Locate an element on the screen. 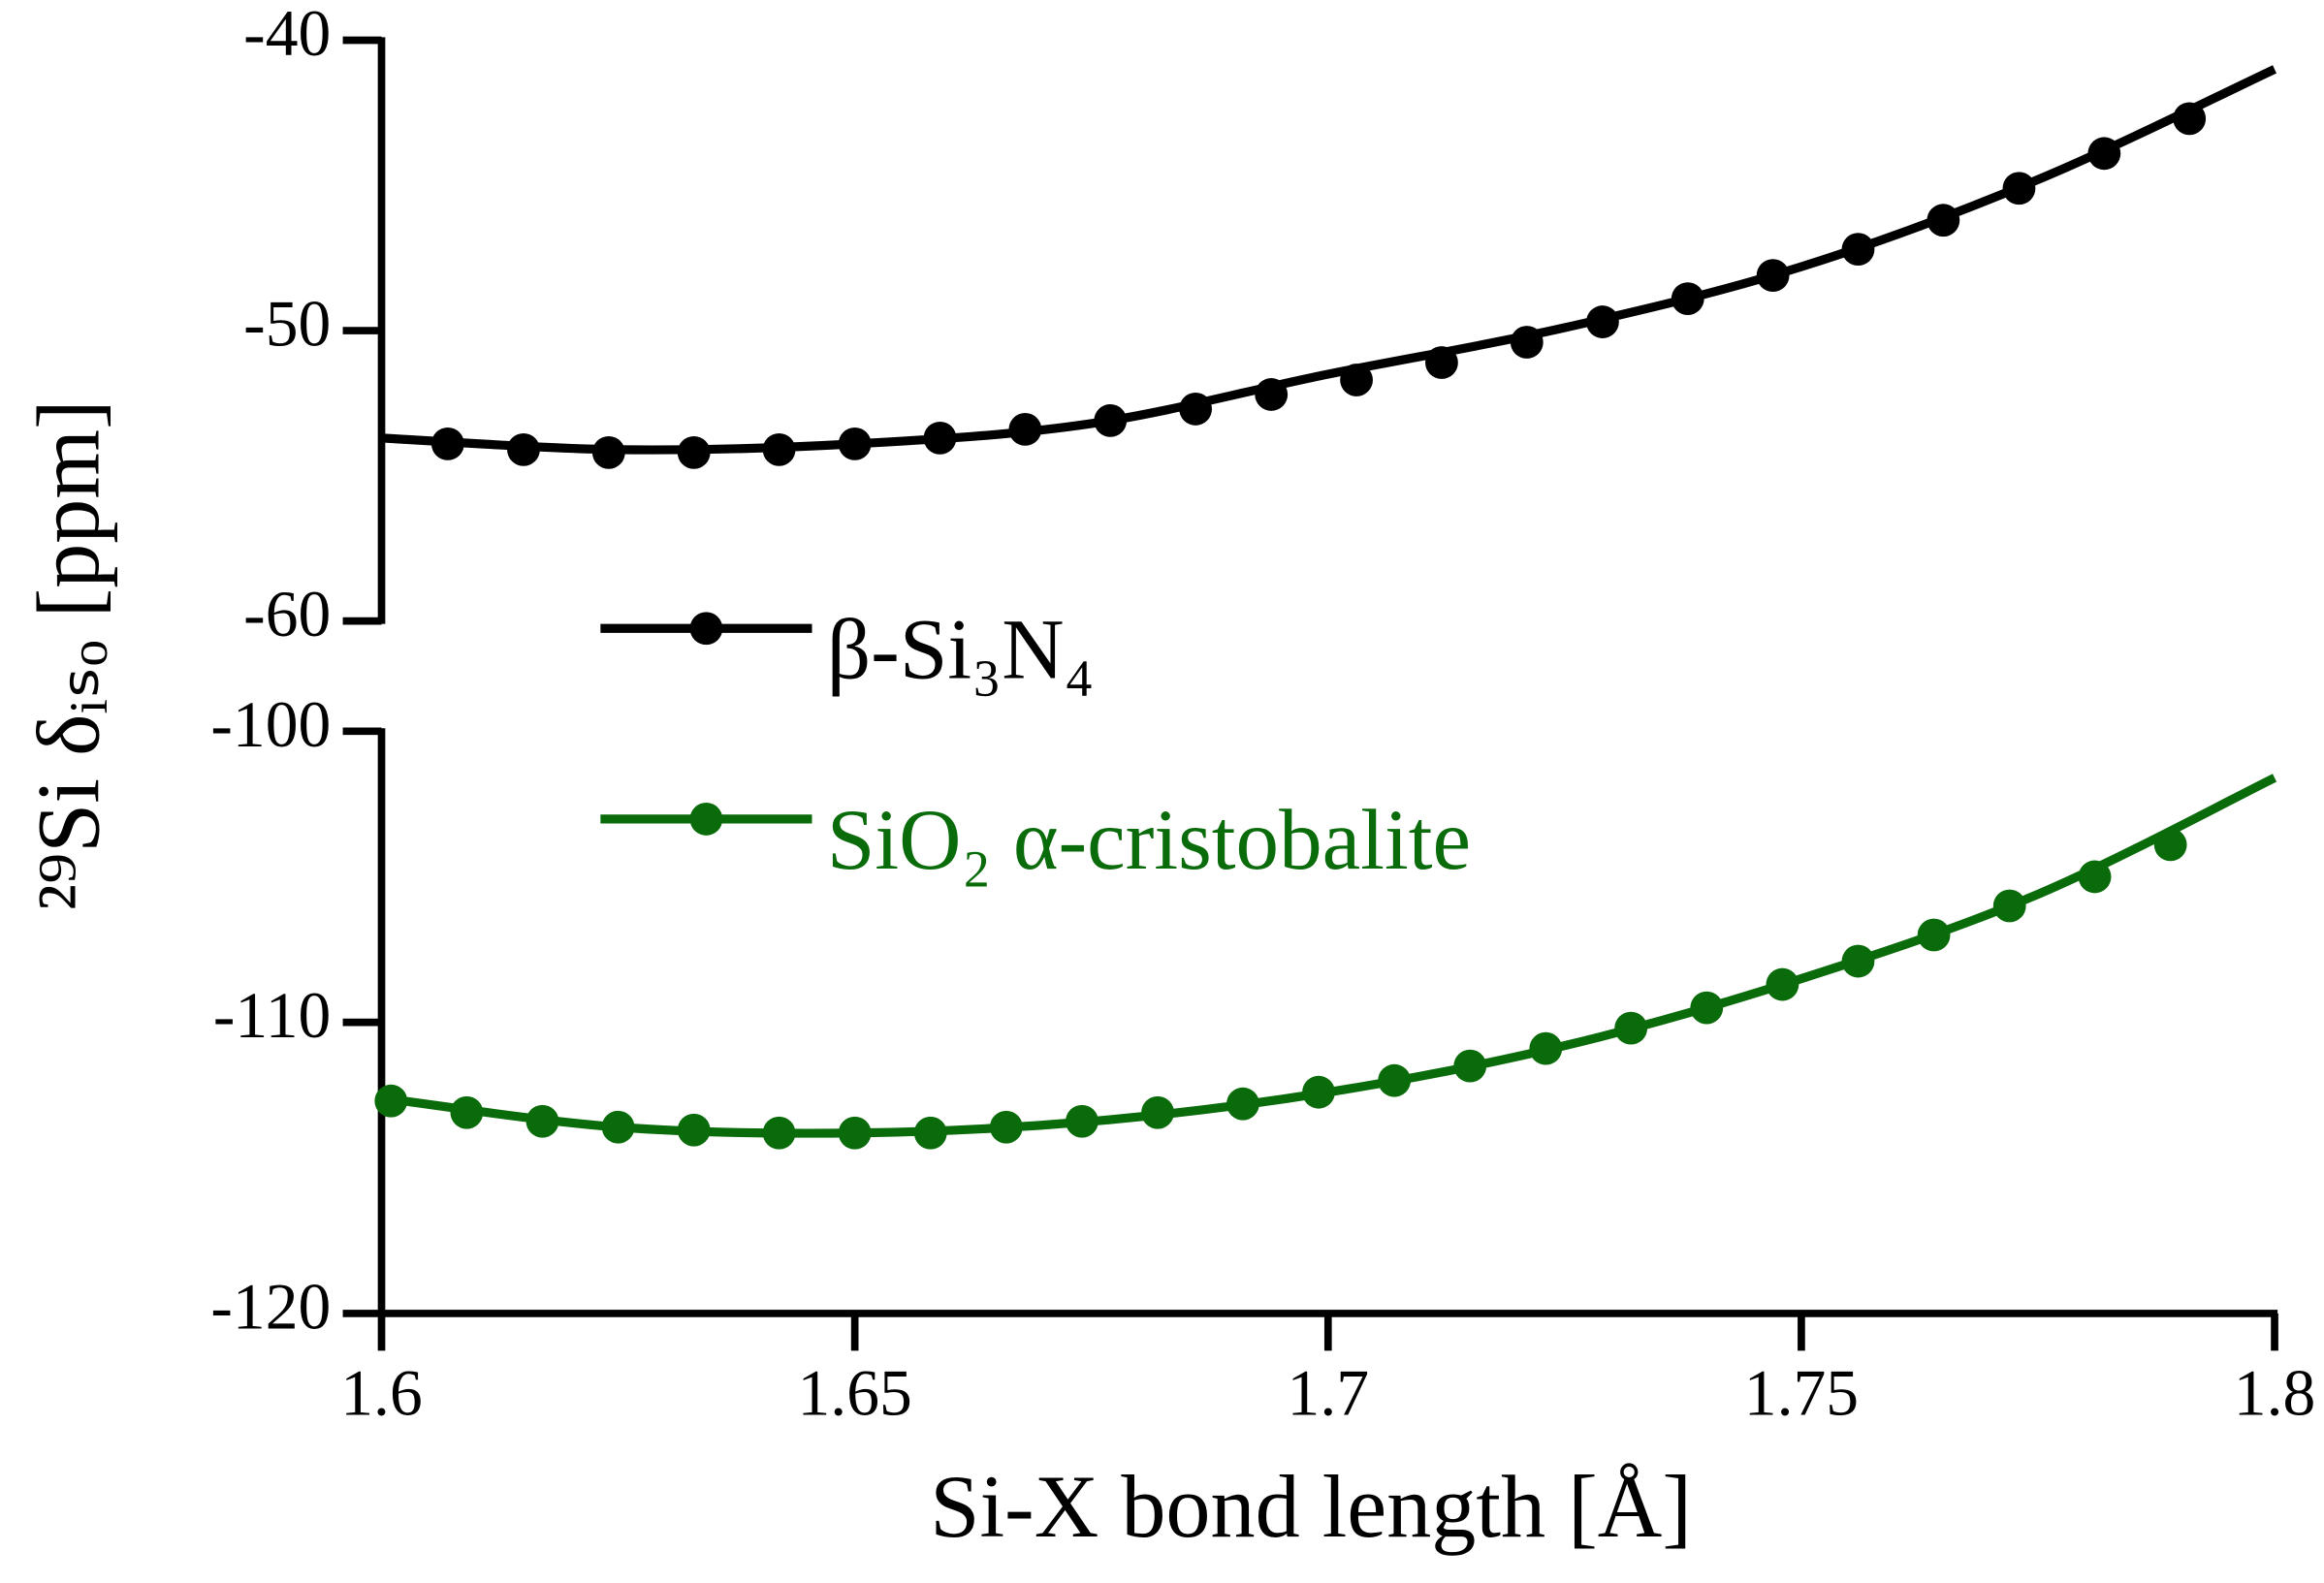  y-tick-label: -40 is located at coordinates (287, 35).